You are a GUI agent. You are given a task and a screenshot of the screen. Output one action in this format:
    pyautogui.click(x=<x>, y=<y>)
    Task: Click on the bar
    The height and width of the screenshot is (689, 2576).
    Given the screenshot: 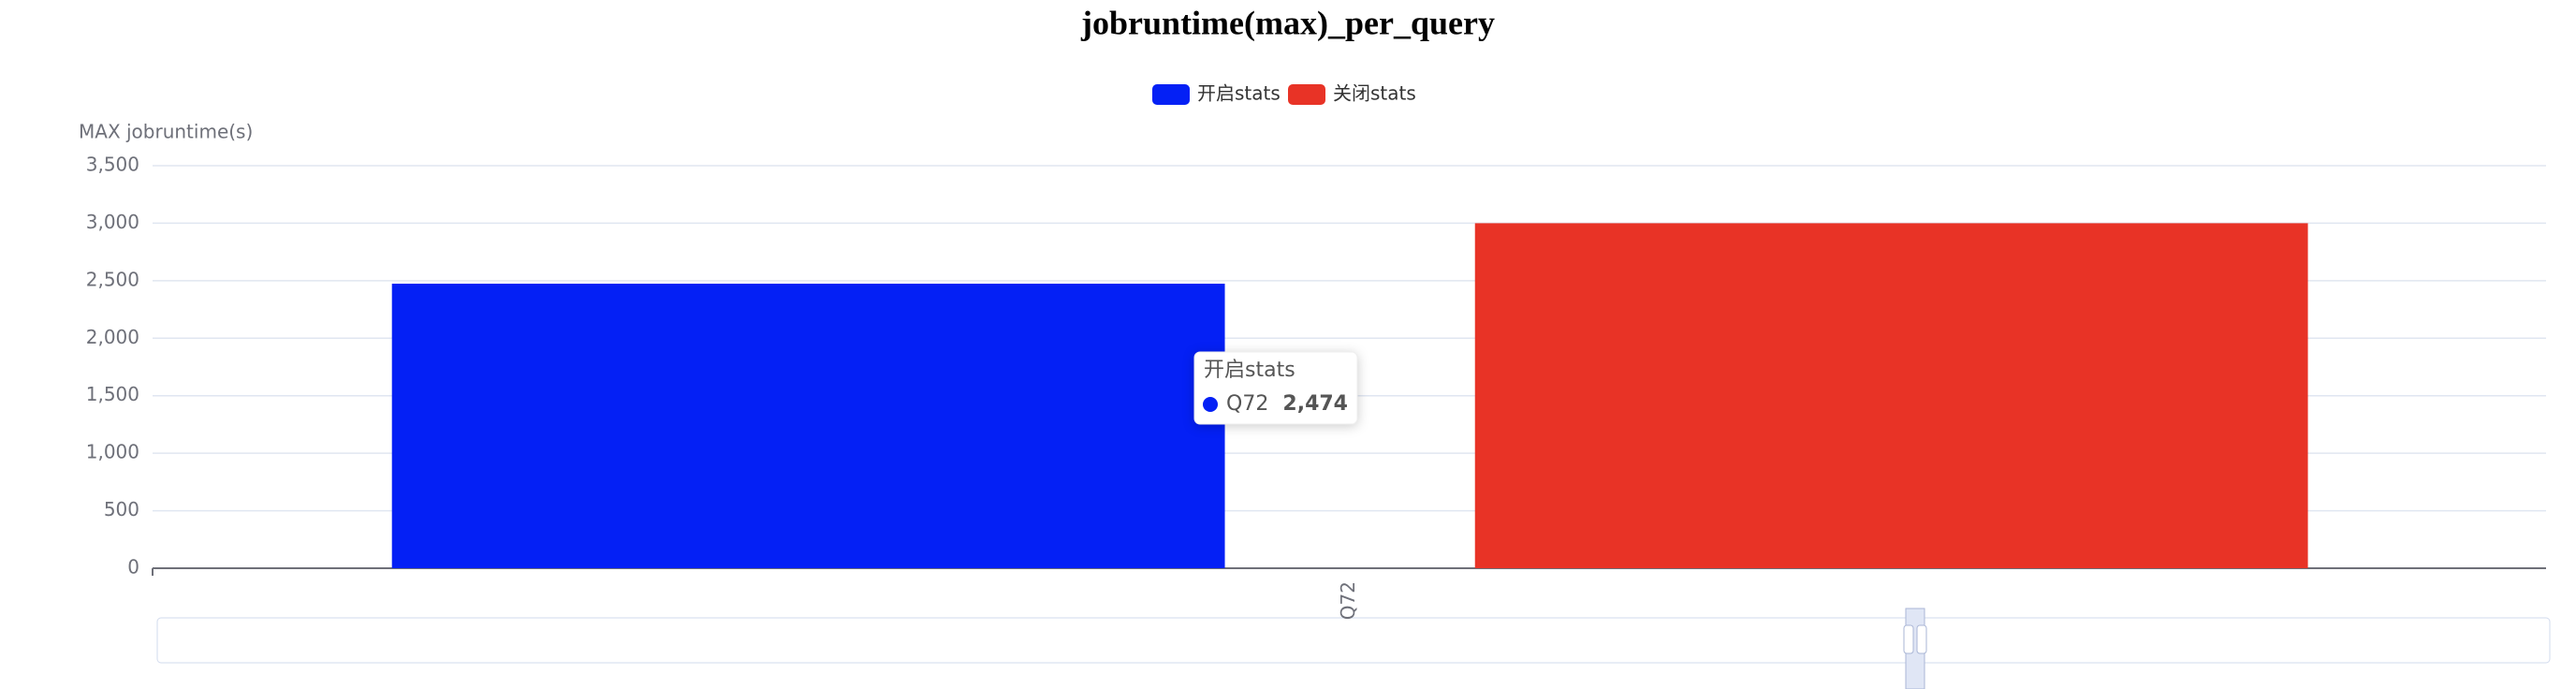 What is the action you would take?
    pyautogui.click(x=808, y=426)
    